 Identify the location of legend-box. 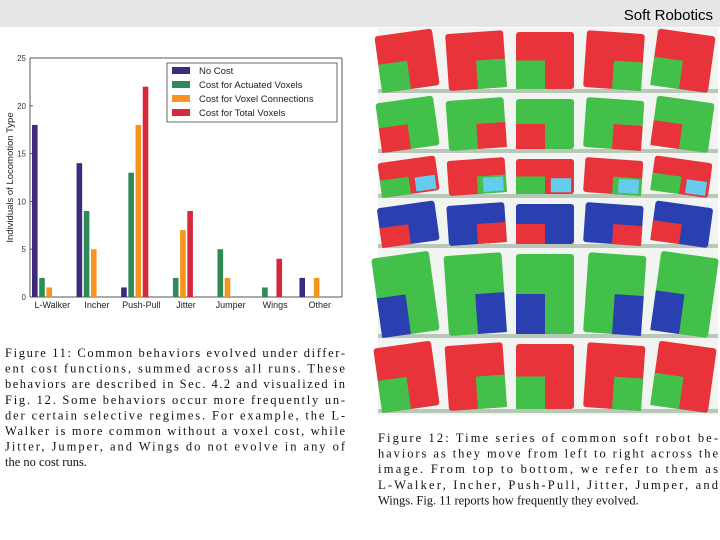
(252, 92).